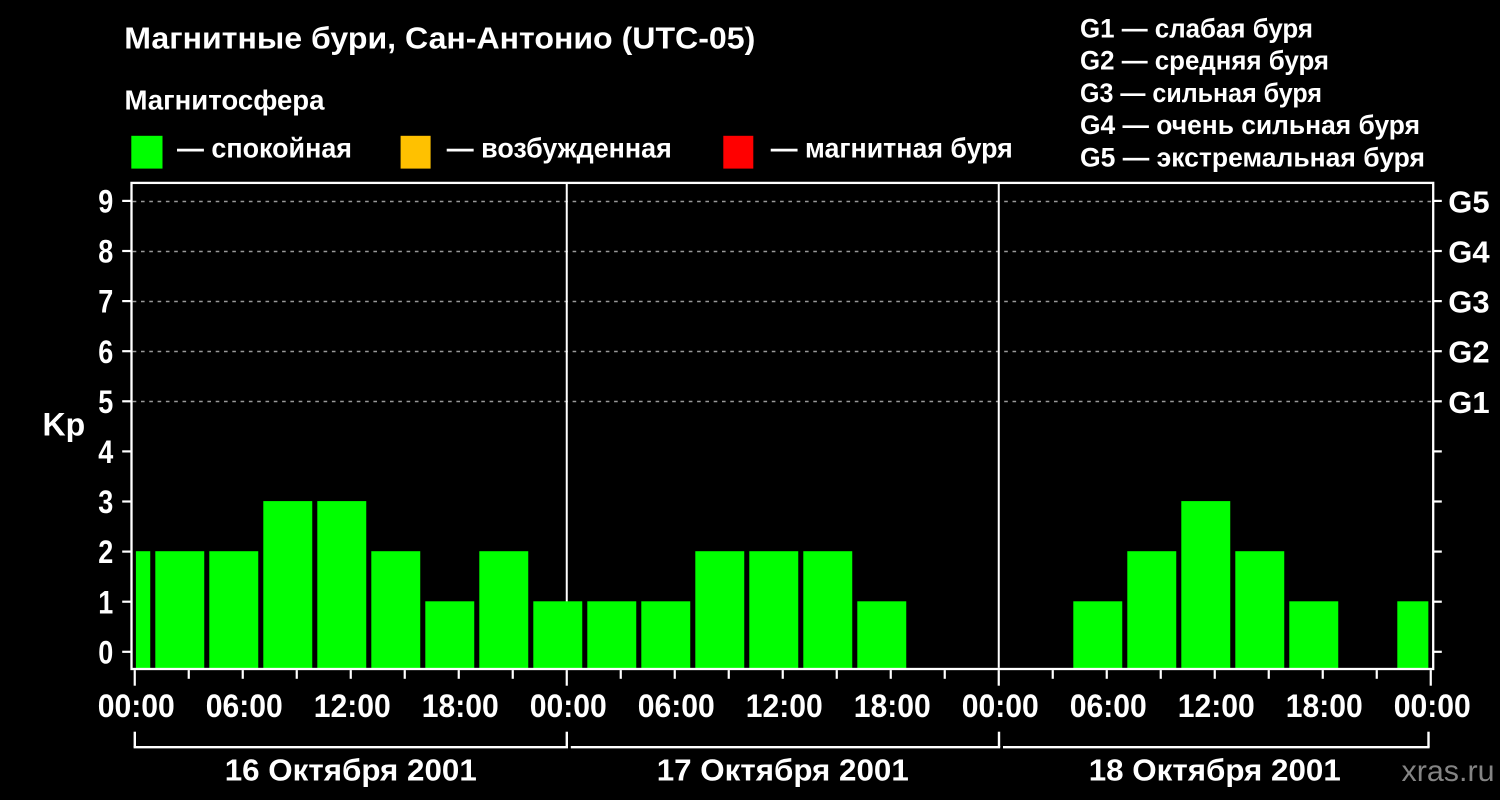  What do you see at coordinates (351, 769) in the screenshot?
I see `svg-text: 16 Октября 2001` at bounding box center [351, 769].